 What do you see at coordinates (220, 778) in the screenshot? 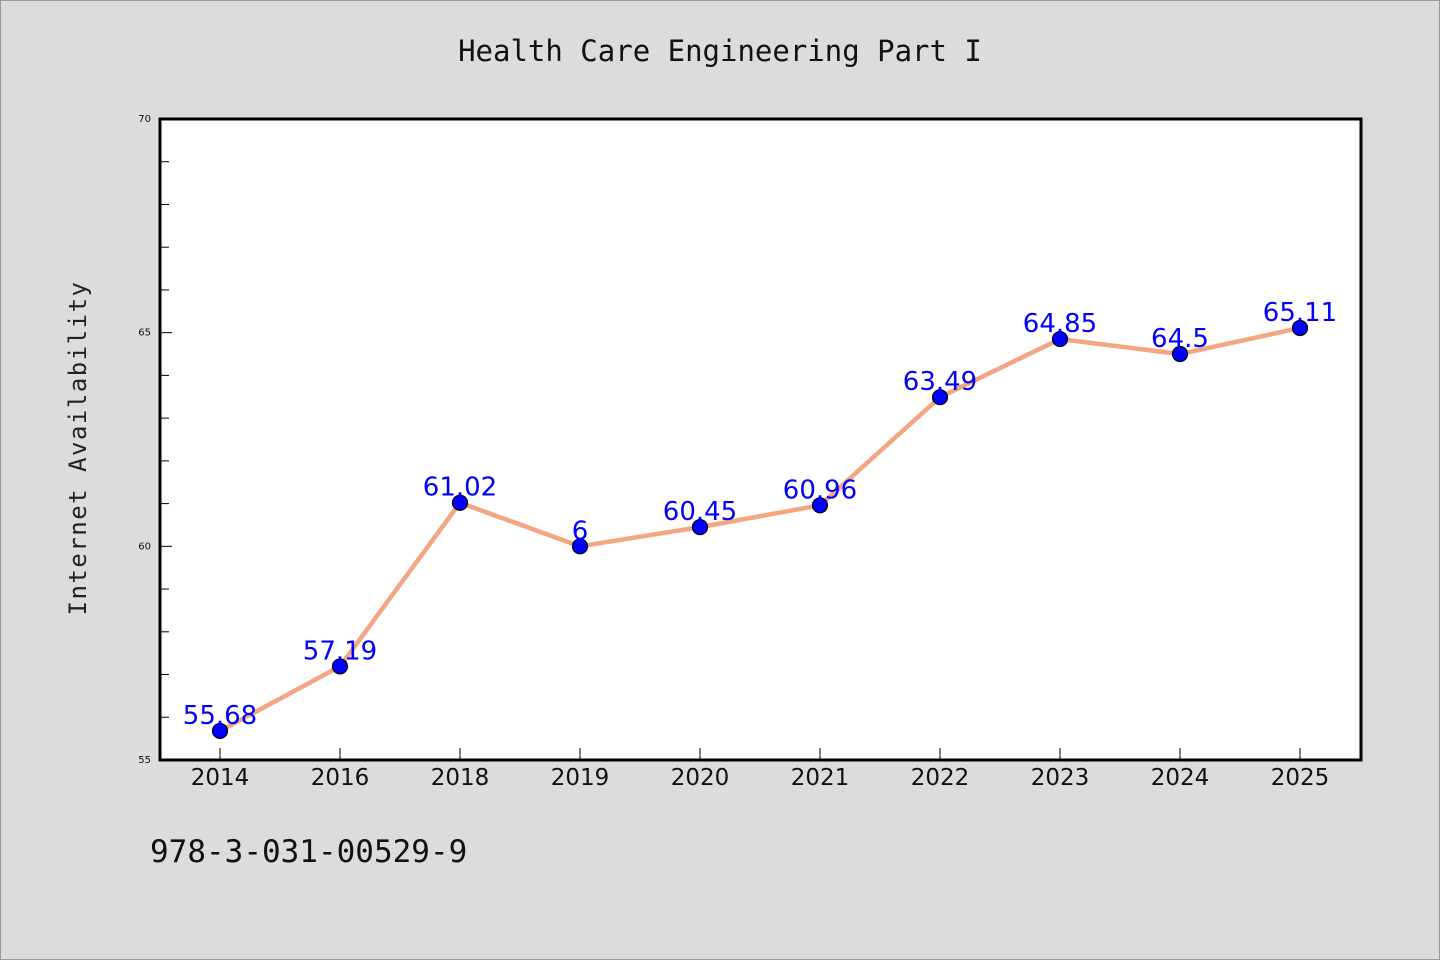
I see `x-tick-label: 2014` at bounding box center [220, 778].